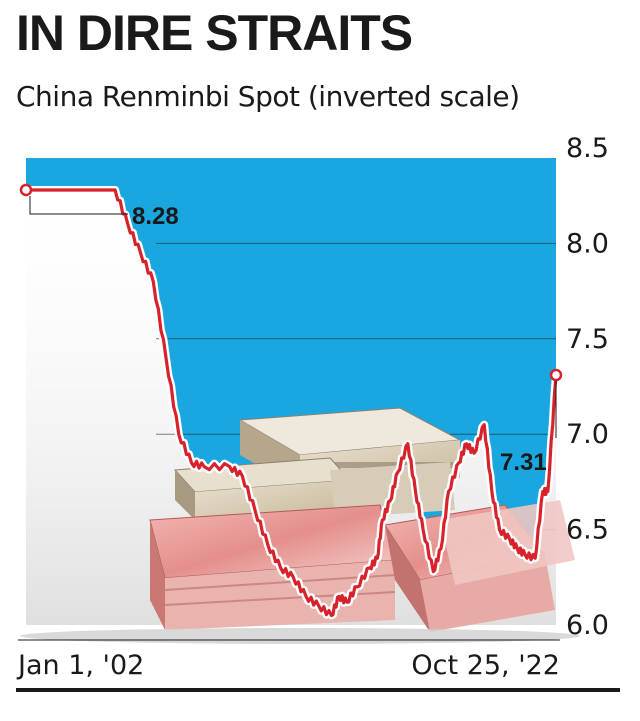 The image size is (640, 721). I want to click on y-tick-label: 6.5, so click(587, 530).